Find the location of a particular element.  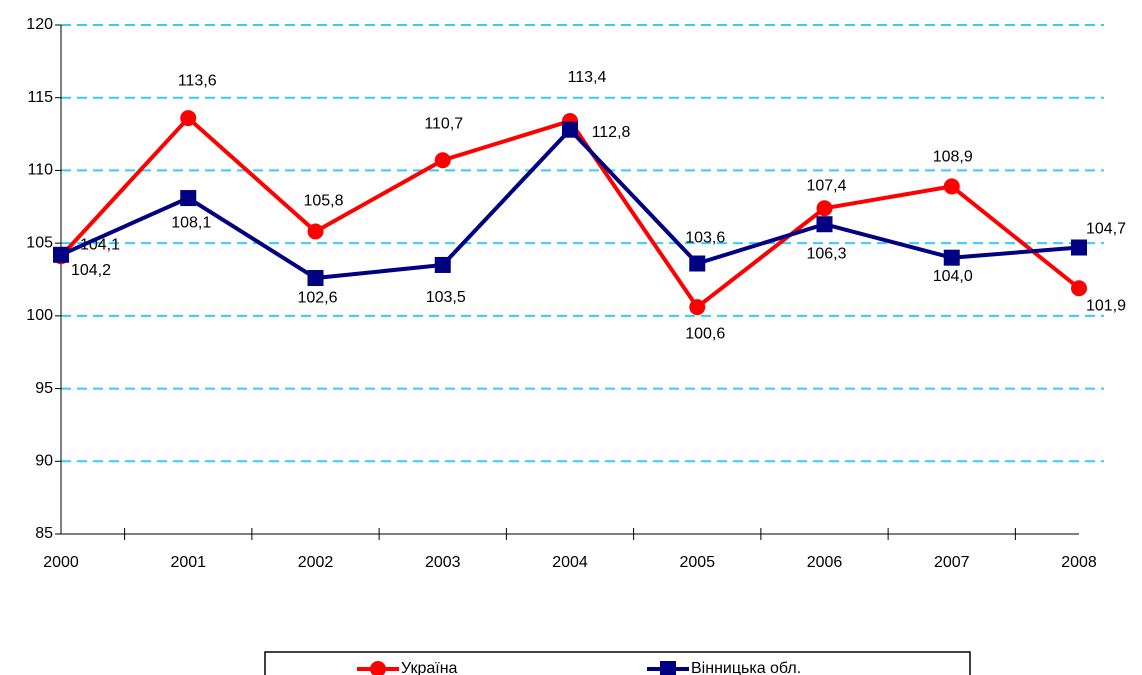

data-label: 108,9 is located at coordinates (953, 157).